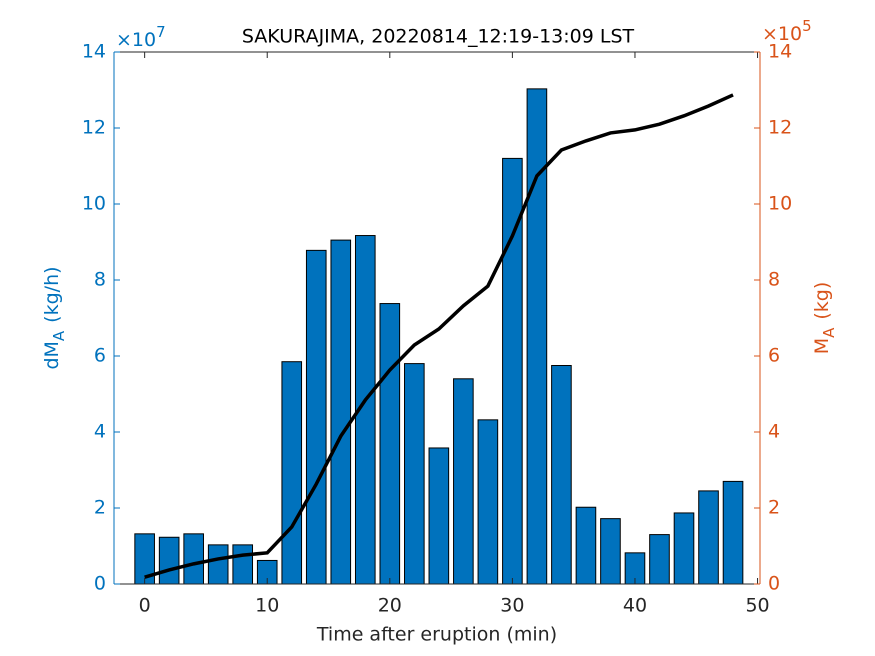  What do you see at coordinates (807, 26) in the screenshot?
I see `exponent-power: 5` at bounding box center [807, 26].